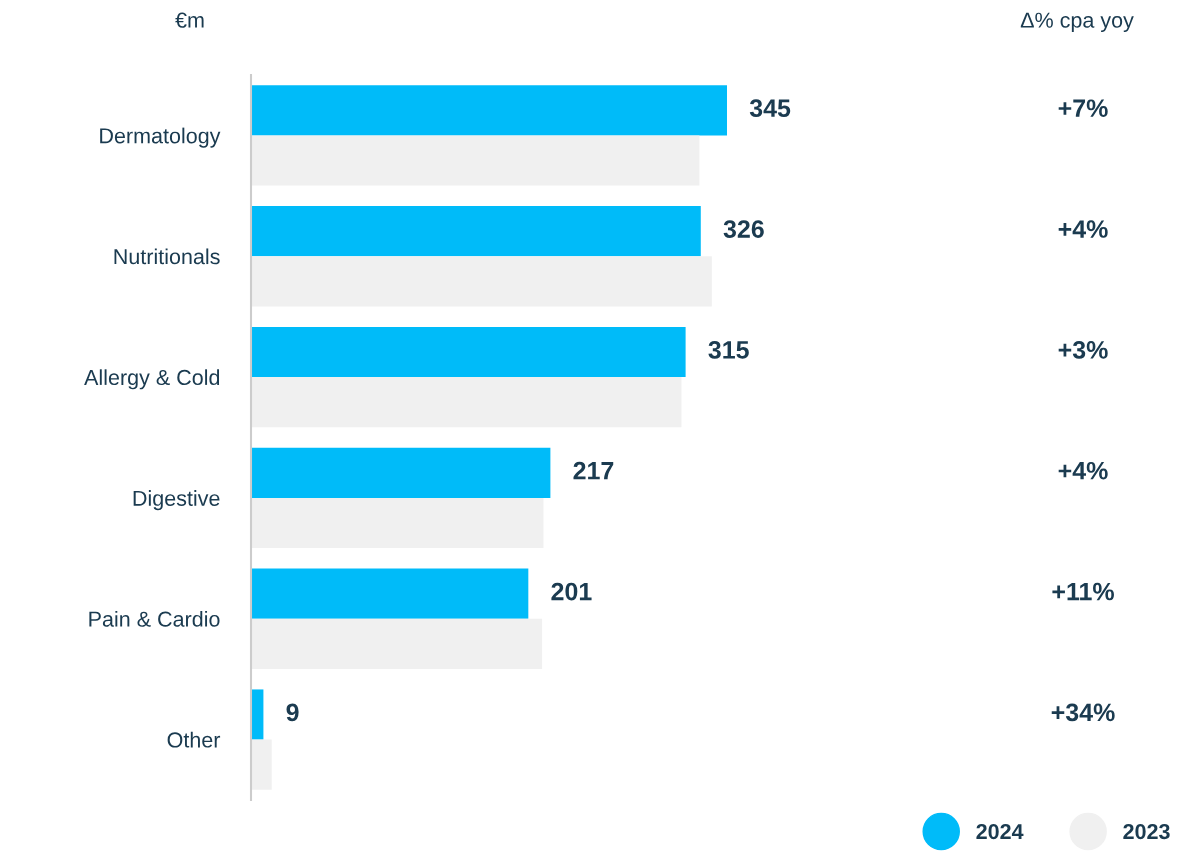  I want to click on data-label: 217, so click(593, 470).